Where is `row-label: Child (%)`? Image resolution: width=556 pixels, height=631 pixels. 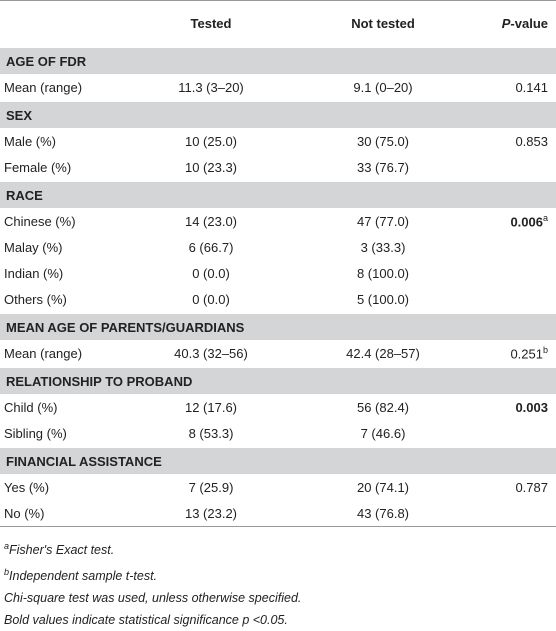 row-label: Child (%) is located at coordinates (31, 407).